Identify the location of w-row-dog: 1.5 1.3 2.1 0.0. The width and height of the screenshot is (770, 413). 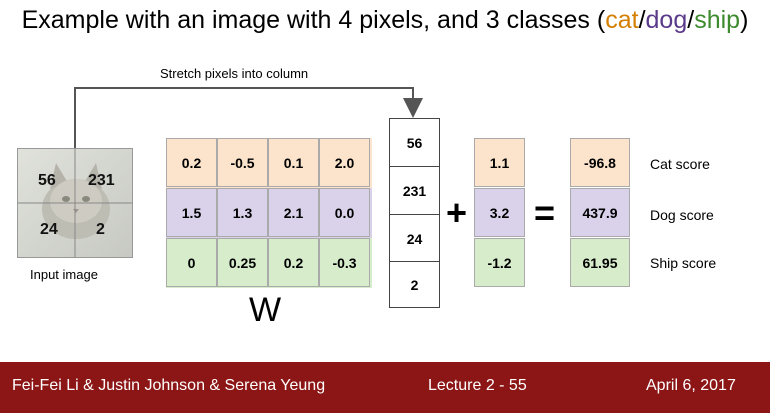
(269, 213).